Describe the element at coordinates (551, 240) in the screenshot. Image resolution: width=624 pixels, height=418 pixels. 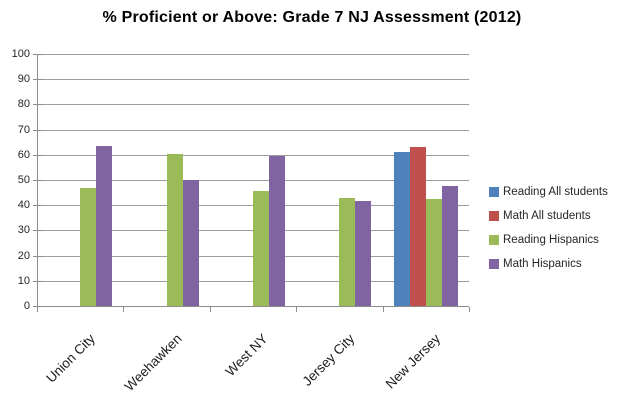
I see `legend-label-reading-hispanics: Reading Hispanics` at that location.